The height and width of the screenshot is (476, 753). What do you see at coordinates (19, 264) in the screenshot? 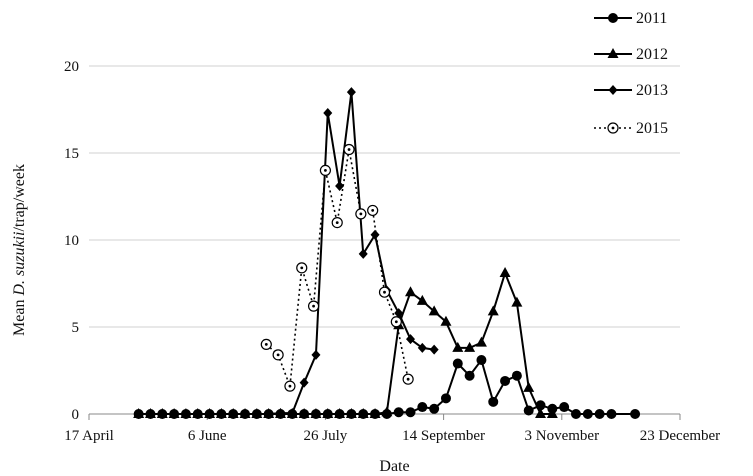
I see `y-axis-label-species: D. suzukii` at bounding box center [19, 264].